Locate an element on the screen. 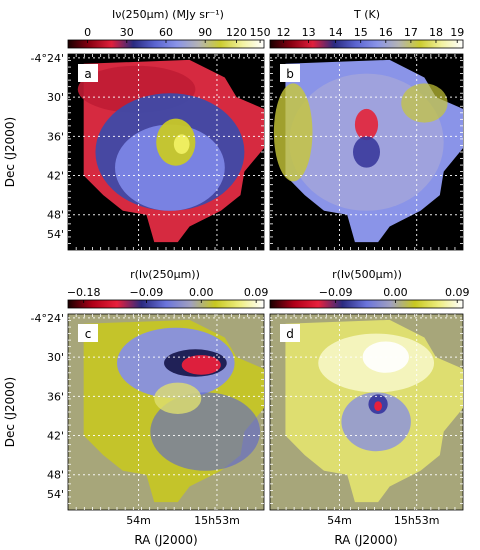 The height and width of the screenshot is (550, 480). y-axis-title-bottom: Dec (J2000) is located at coordinates (10, 412).